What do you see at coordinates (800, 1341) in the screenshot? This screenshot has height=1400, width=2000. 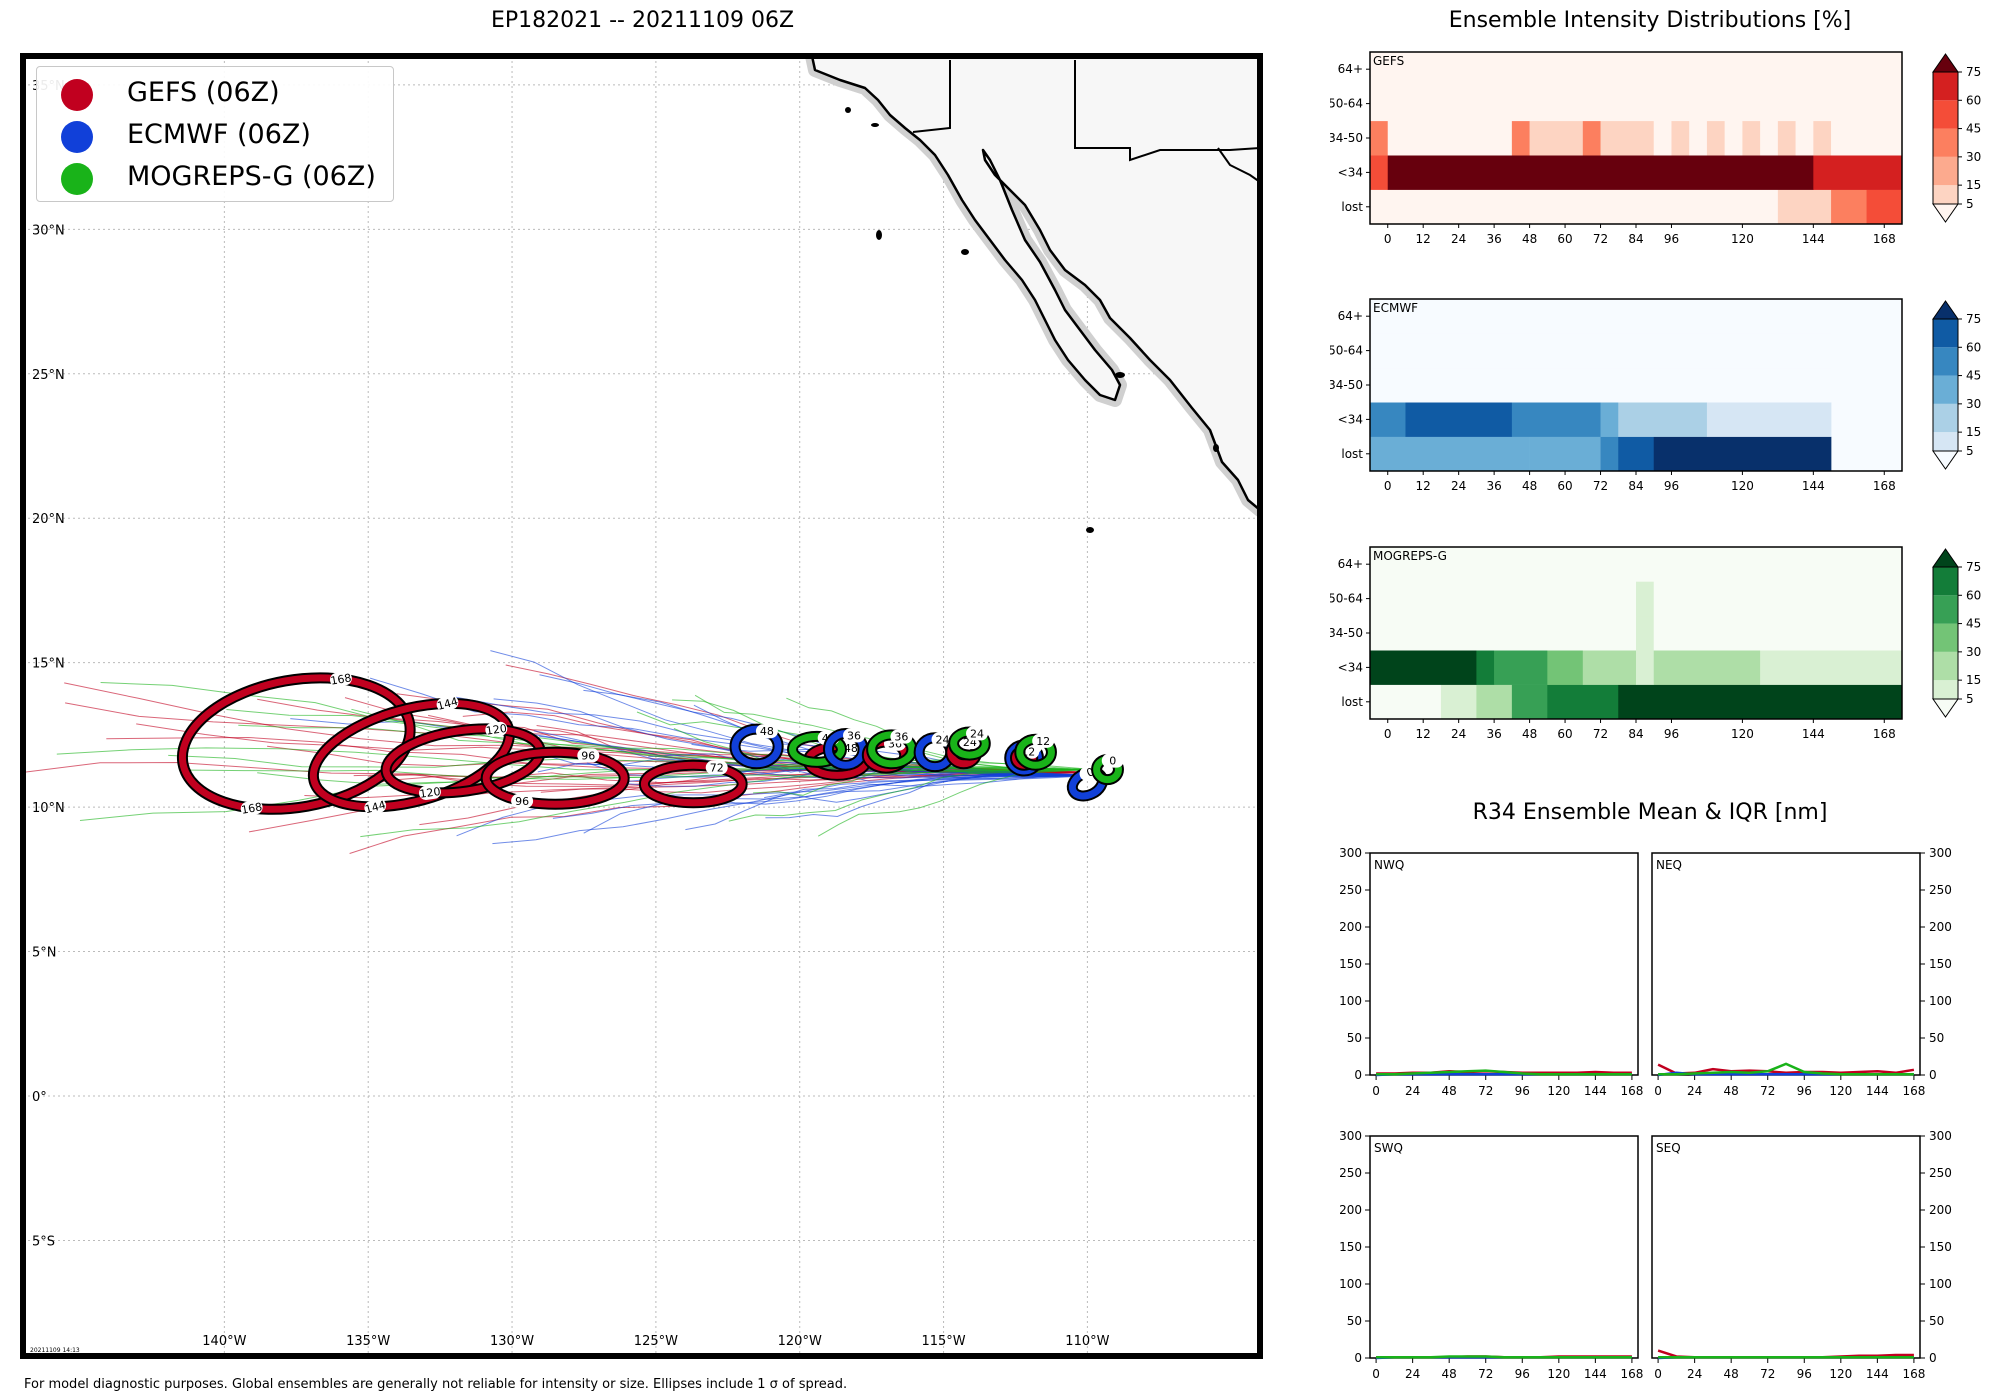 I see `lon-label: 120°W` at bounding box center [800, 1341].